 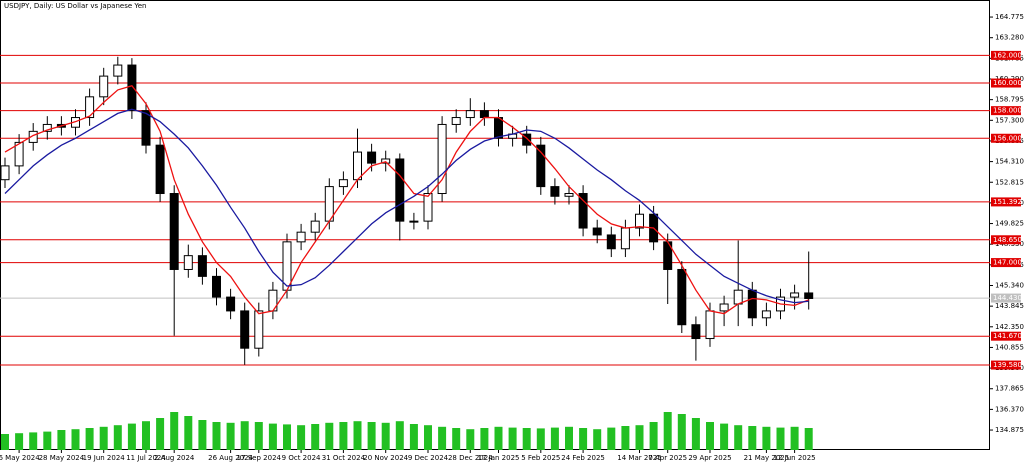 What do you see at coordinates (1009, 38) in the screenshot?
I see `y-tick-label: 163.280` at bounding box center [1009, 38].